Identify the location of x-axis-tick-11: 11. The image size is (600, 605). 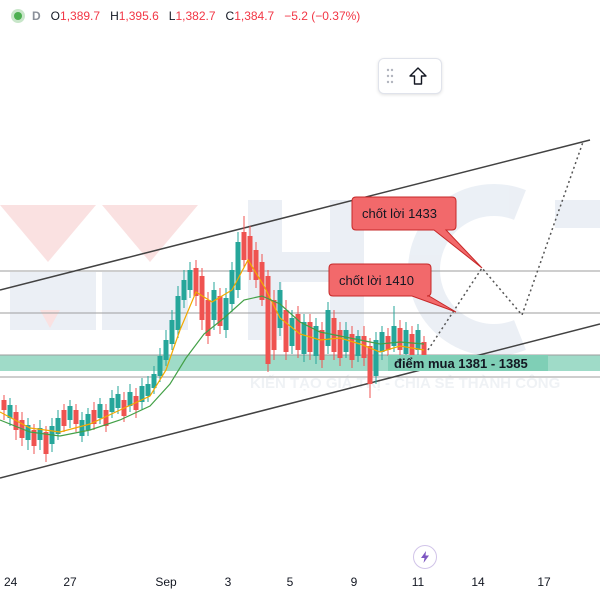
(418, 582).